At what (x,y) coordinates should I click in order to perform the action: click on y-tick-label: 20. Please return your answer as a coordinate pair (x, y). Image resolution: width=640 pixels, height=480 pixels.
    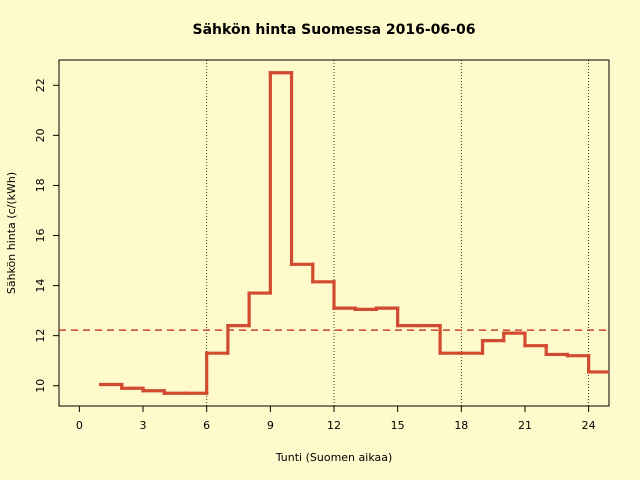
    Looking at the image, I should click on (40, 135).